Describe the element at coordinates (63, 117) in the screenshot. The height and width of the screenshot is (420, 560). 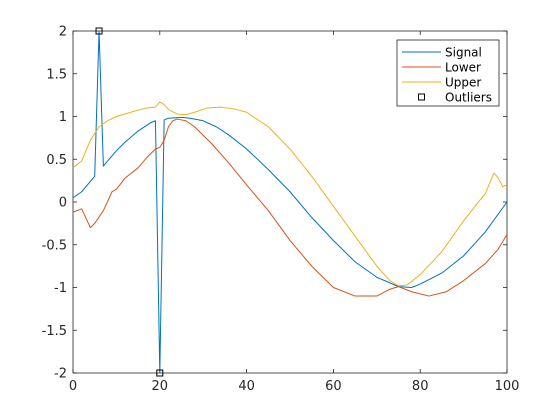
I see `y-tick-label: 1` at that location.